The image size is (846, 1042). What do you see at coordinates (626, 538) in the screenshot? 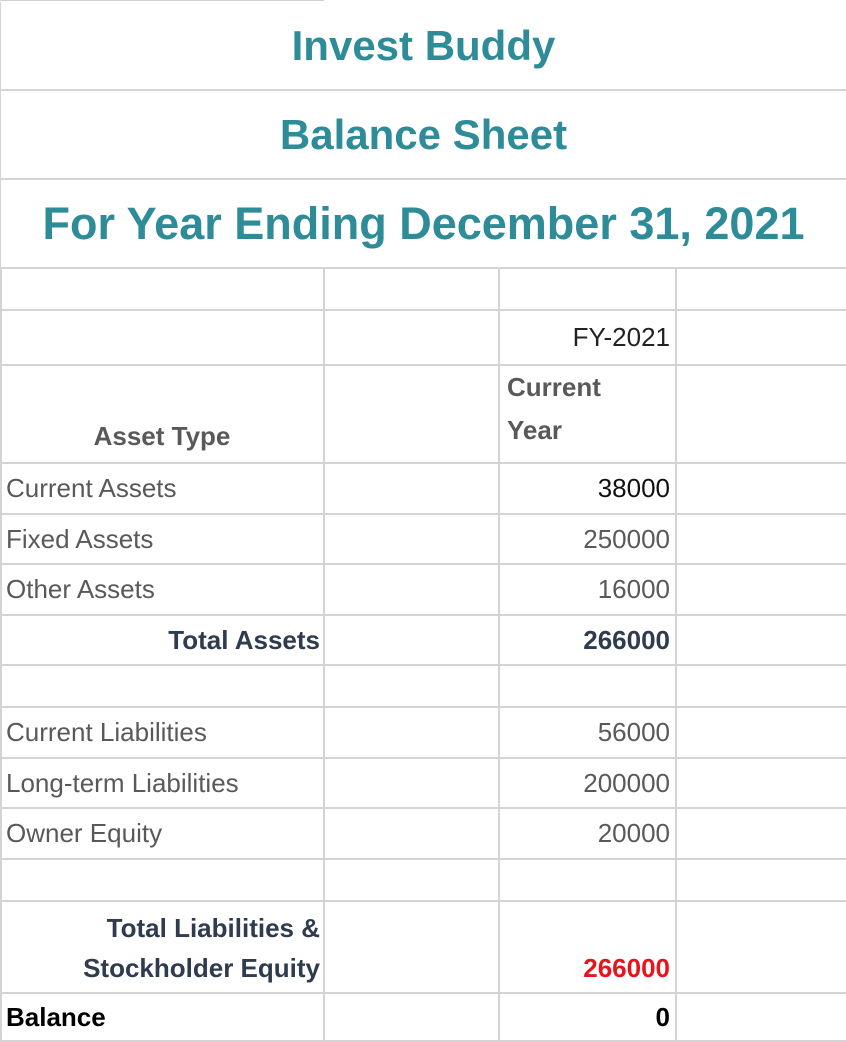
I see `asset-value-fixed: 250000` at bounding box center [626, 538].